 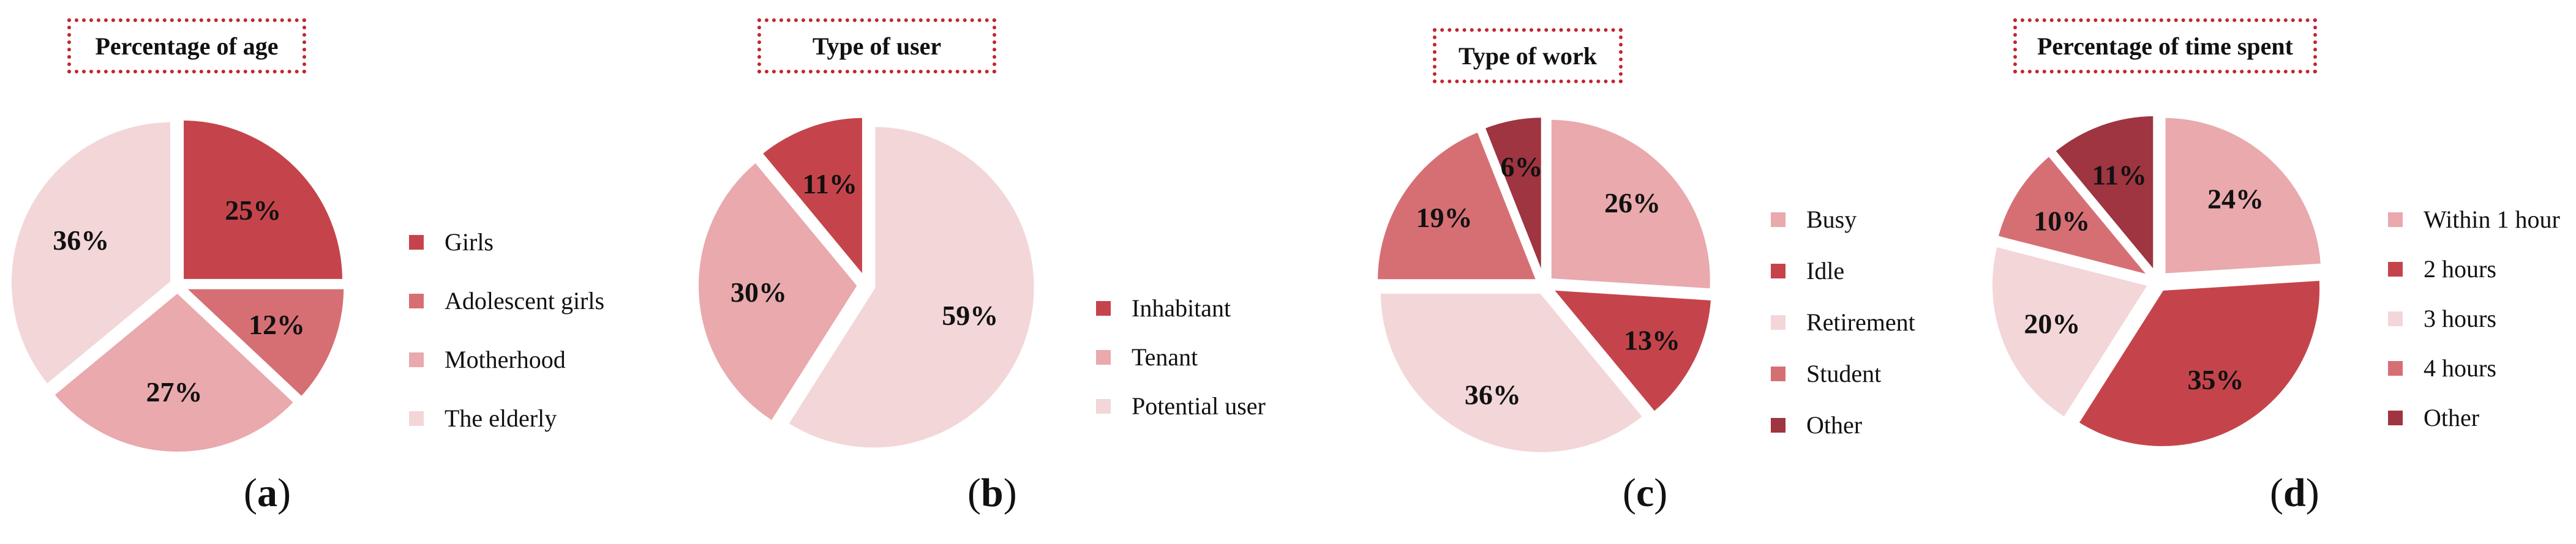 I want to click on legend-label: Motherhood, so click(x=505, y=359).